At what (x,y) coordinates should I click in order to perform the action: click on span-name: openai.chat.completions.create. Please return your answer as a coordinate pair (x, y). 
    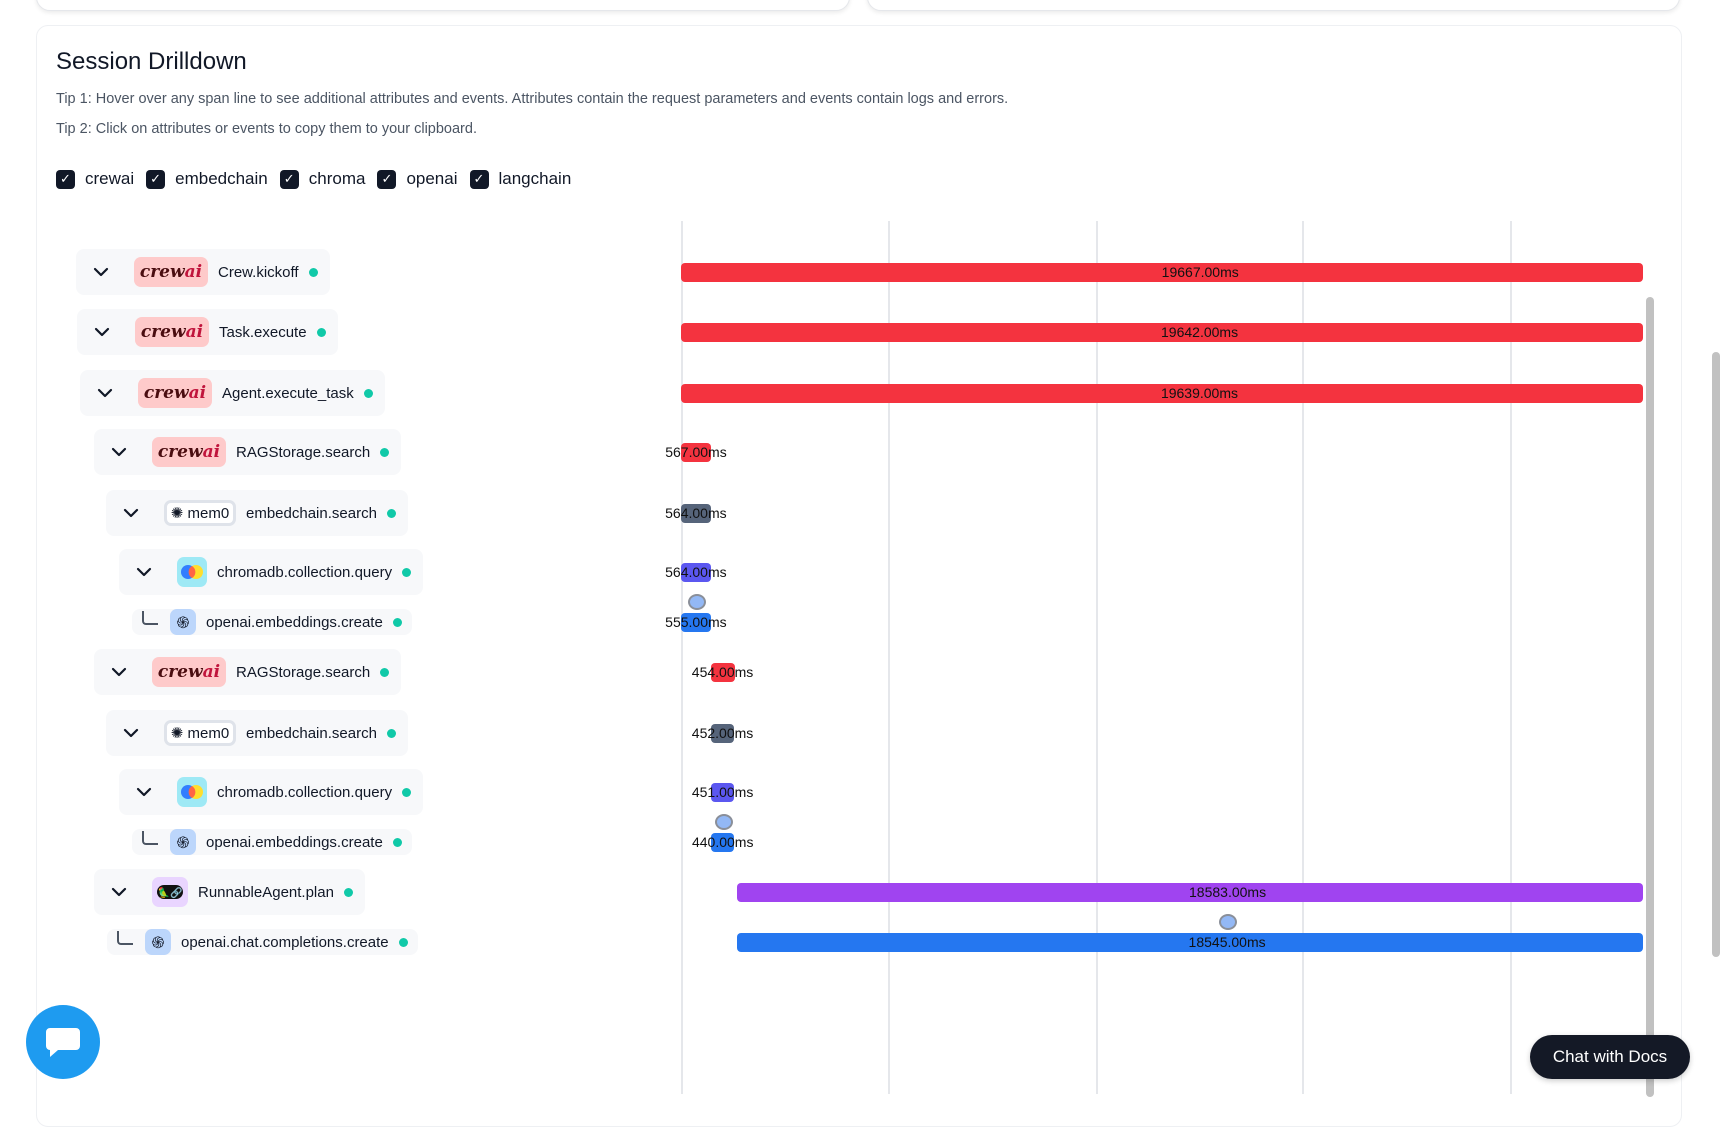
    Looking at the image, I should click on (285, 942).